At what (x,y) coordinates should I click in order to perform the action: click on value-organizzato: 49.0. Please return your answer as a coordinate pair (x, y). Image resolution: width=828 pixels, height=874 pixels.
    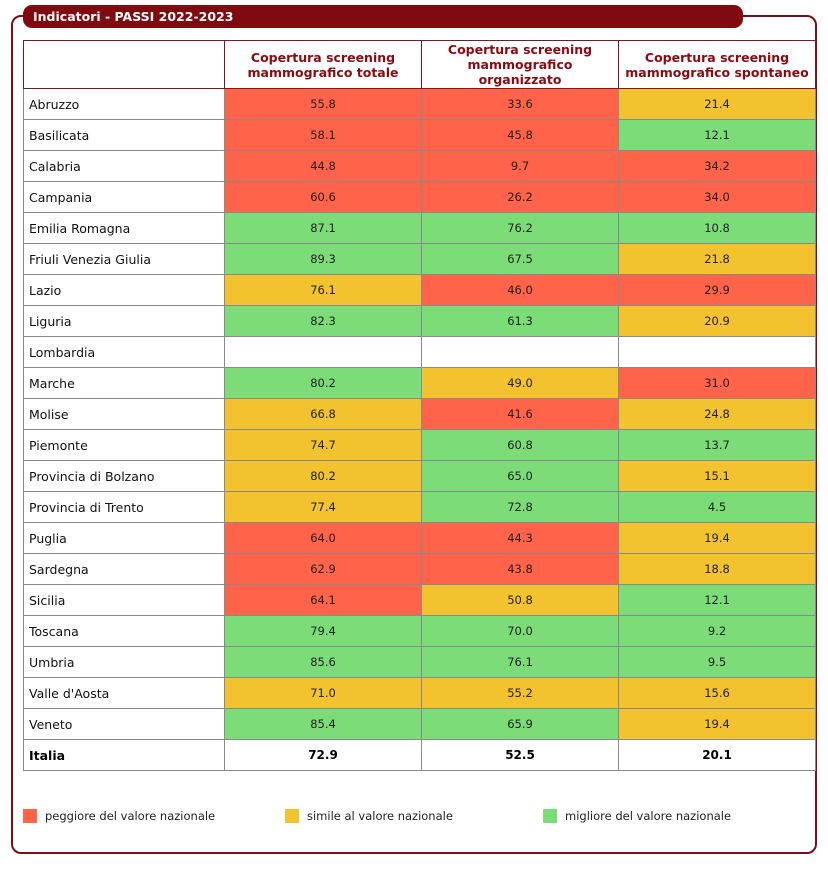
    Looking at the image, I should click on (520, 383).